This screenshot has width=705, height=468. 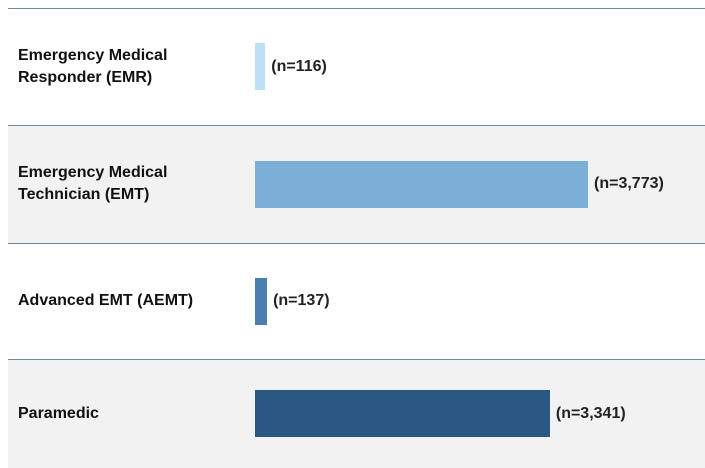 What do you see at coordinates (629, 183) in the screenshot?
I see `value-label: (n=3,773)` at bounding box center [629, 183].